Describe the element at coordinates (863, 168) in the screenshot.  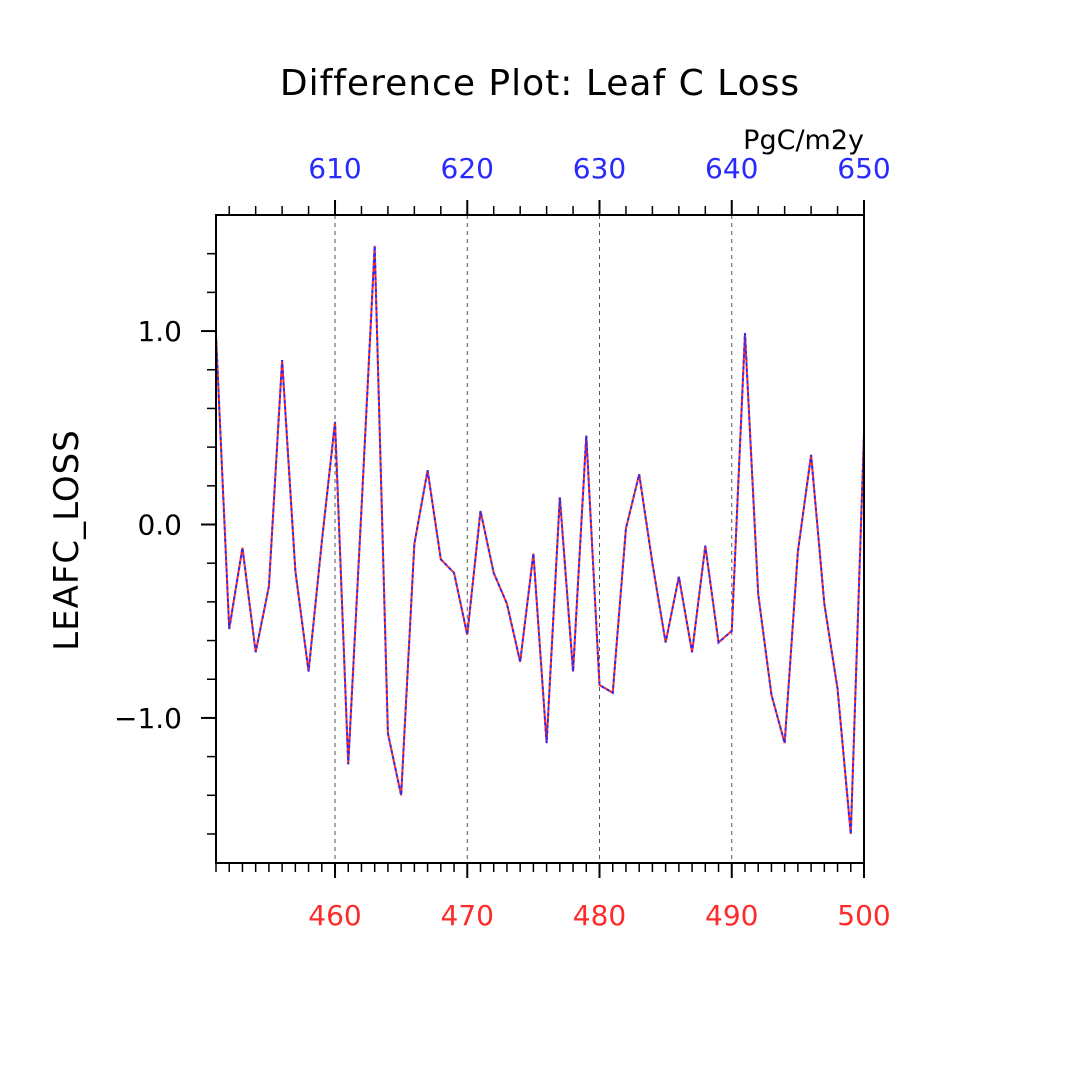
I see `x-top-tick-label: 650` at that location.